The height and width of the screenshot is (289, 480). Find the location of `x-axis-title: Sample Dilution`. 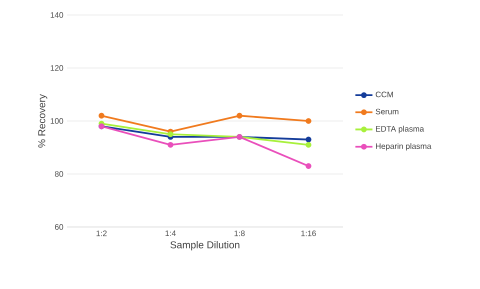

x-axis-title: Sample Dilution is located at coordinates (205, 245).